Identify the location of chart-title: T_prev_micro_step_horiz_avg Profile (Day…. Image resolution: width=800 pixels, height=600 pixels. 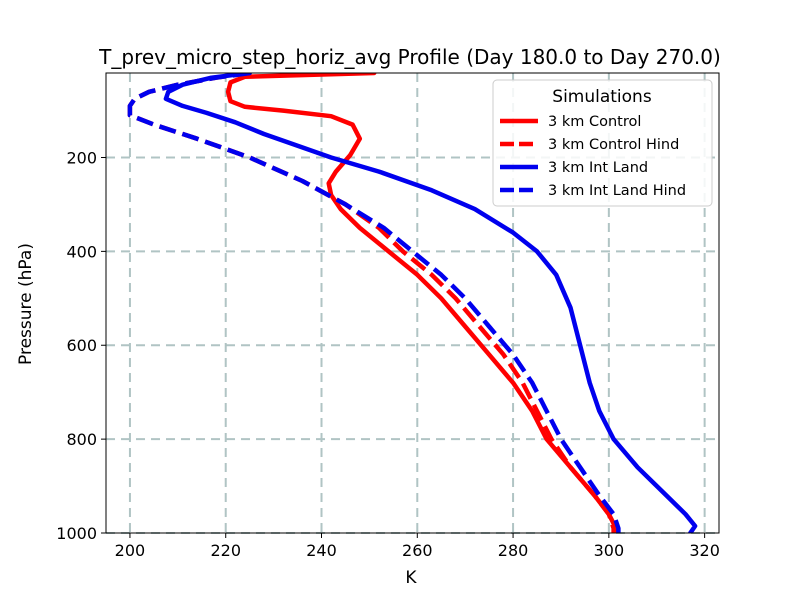
(409, 57).